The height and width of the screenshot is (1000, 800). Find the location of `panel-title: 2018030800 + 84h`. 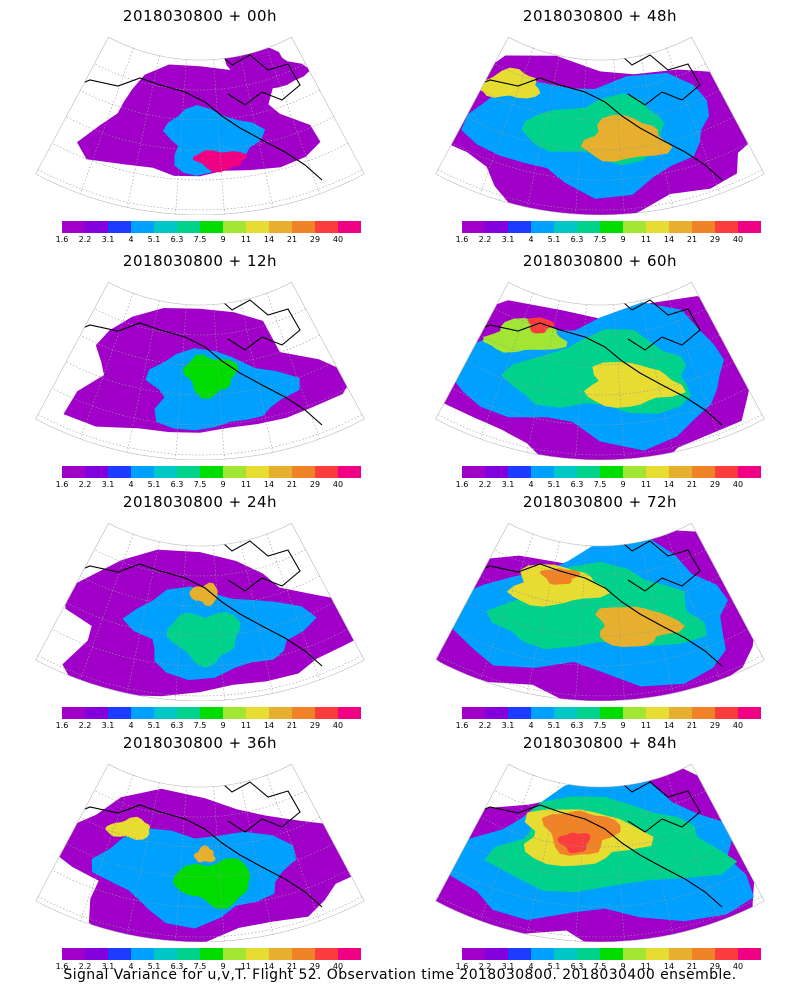

panel-title: 2018030800 + 84h is located at coordinates (600, 743).